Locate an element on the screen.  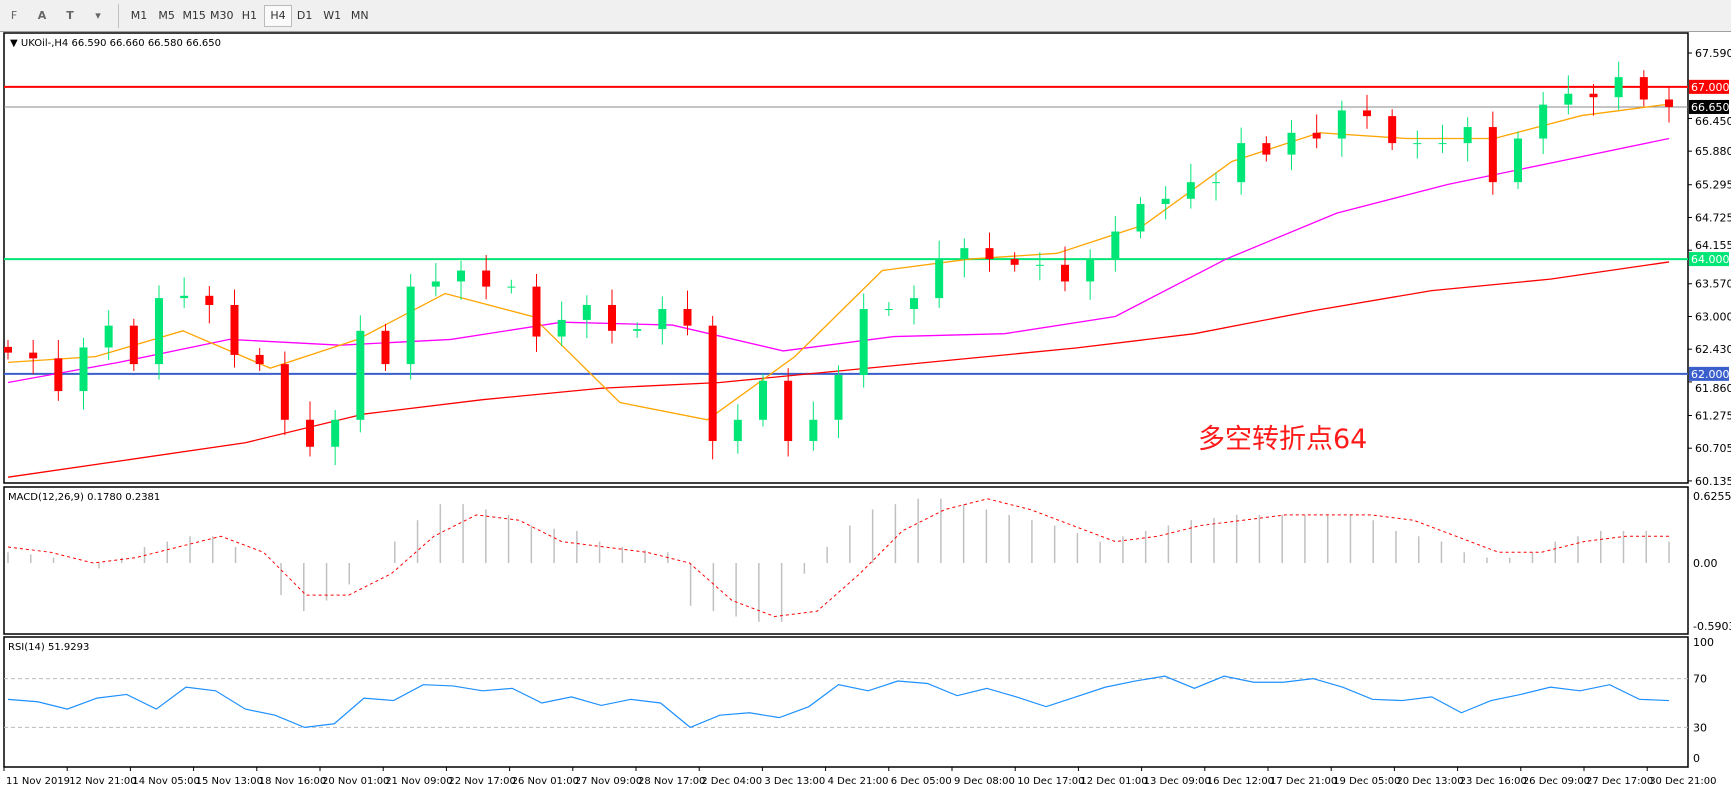
time-tick-label: 27 Nov 09:00 is located at coordinates (608, 781).